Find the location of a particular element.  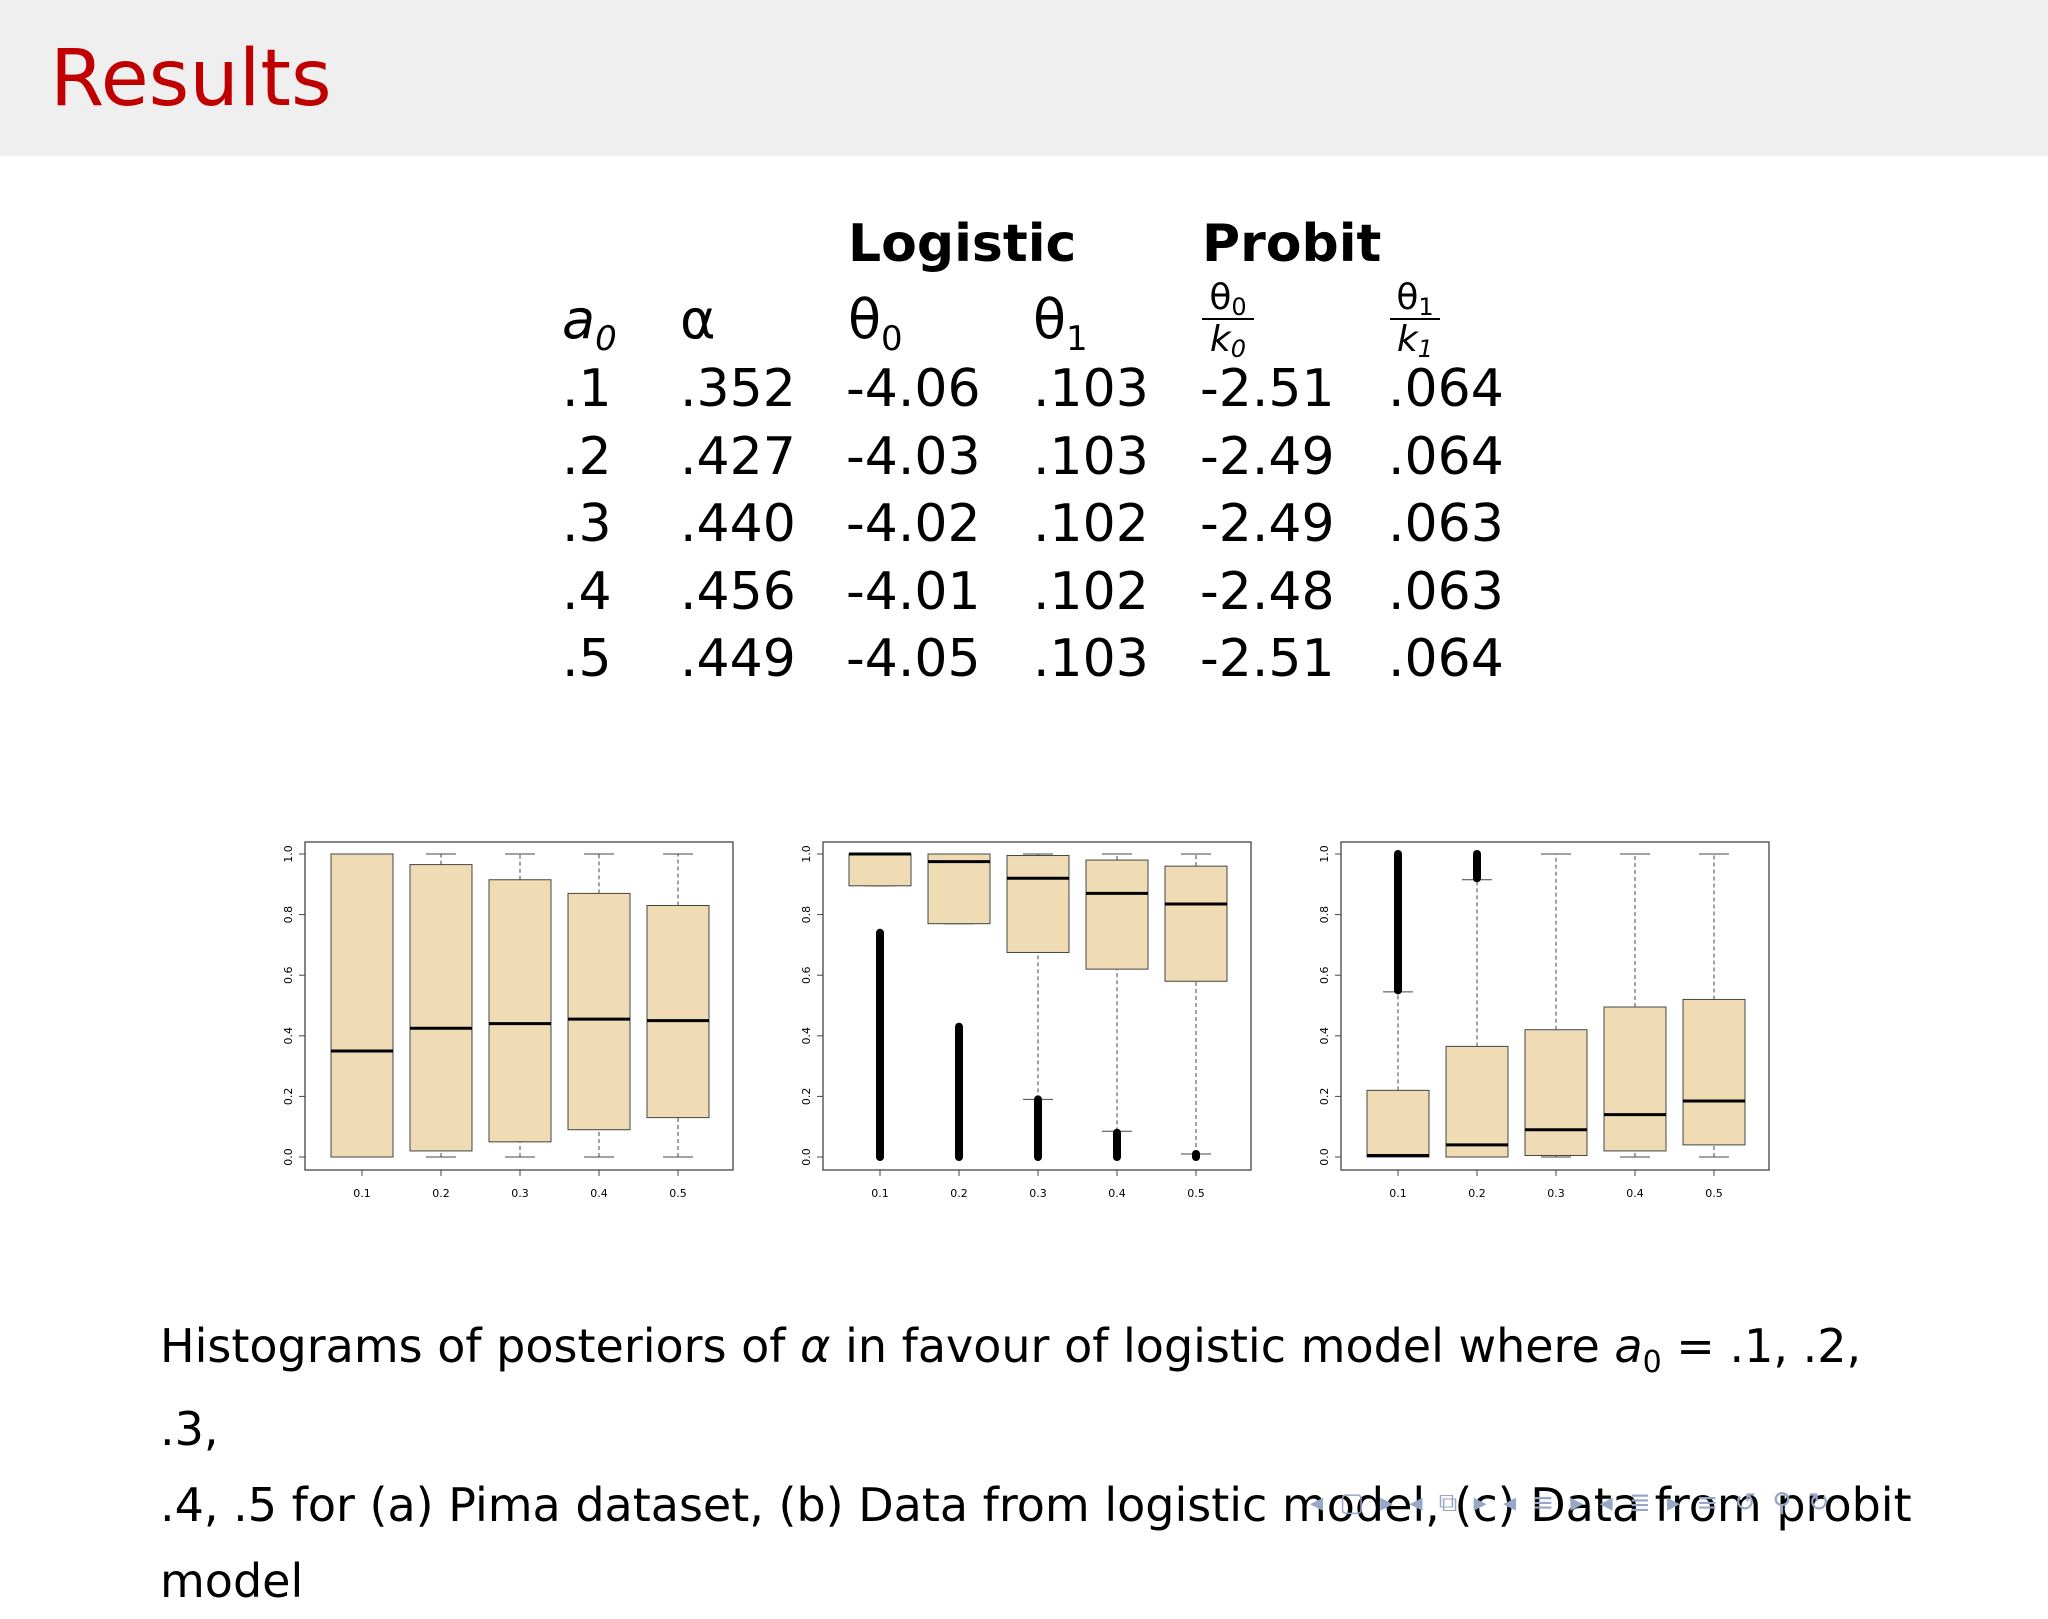

table-cell: -2.48 is located at coordinates (1267, 591).